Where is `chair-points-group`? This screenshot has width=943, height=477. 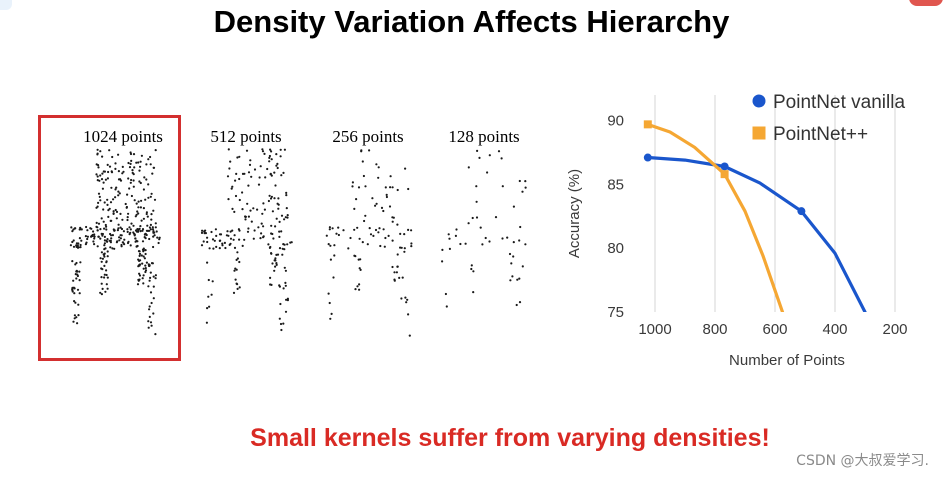
chair-points-group is located at coordinates (369, 243).